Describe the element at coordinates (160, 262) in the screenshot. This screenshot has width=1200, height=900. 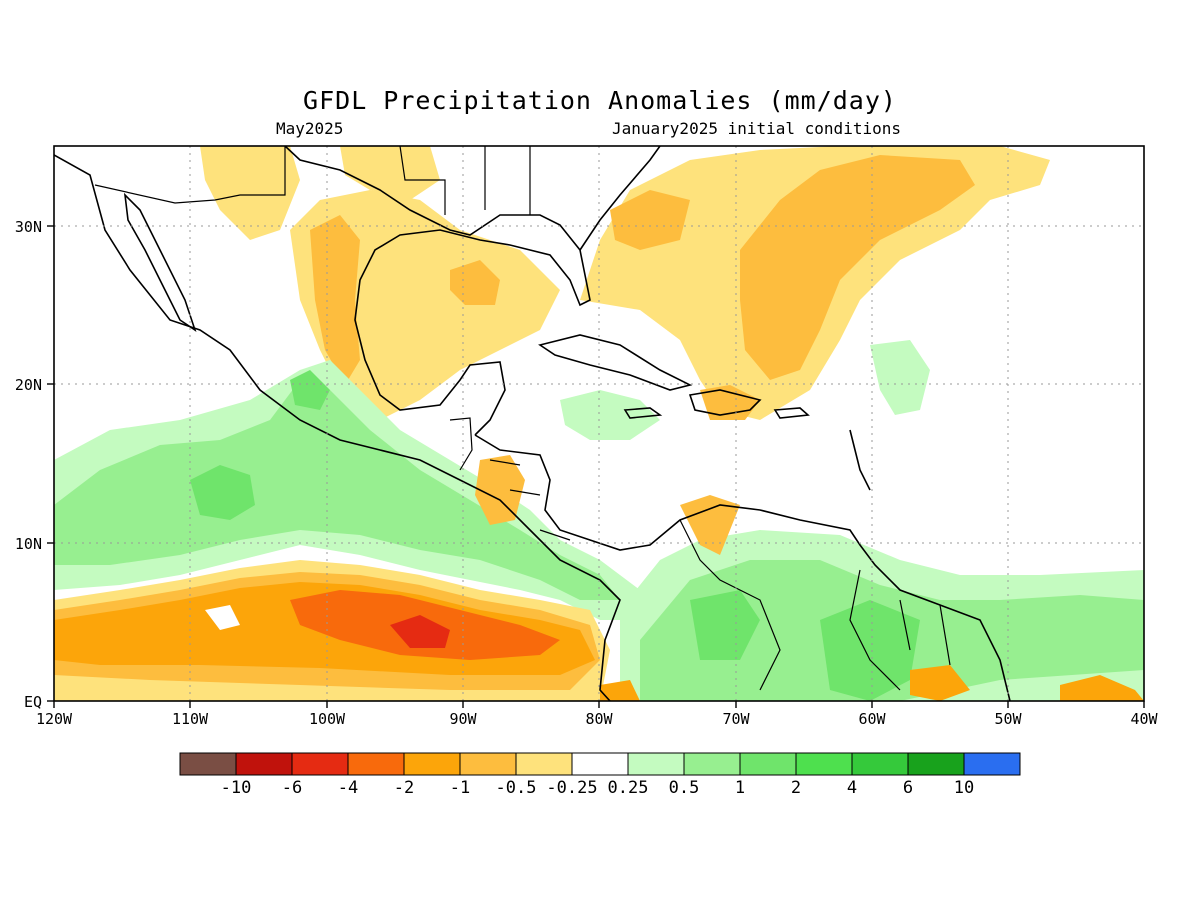
I see `coastline-baja` at that location.